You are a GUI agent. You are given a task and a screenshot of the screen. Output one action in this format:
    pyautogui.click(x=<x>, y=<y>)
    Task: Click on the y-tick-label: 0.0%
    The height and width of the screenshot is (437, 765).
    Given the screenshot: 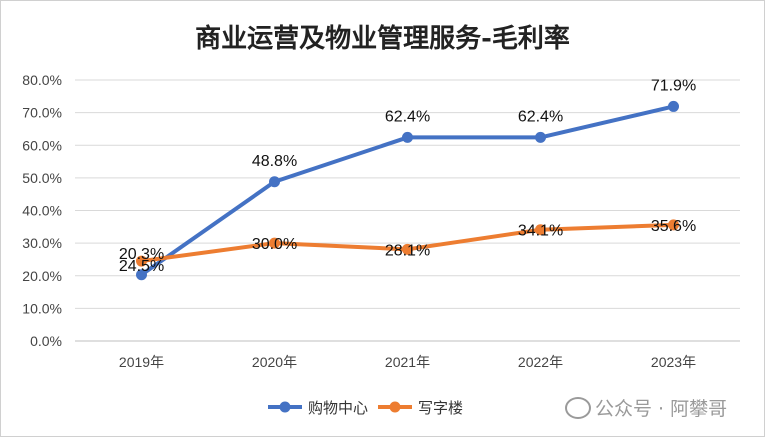 What is the action you would take?
    pyautogui.click(x=46, y=341)
    